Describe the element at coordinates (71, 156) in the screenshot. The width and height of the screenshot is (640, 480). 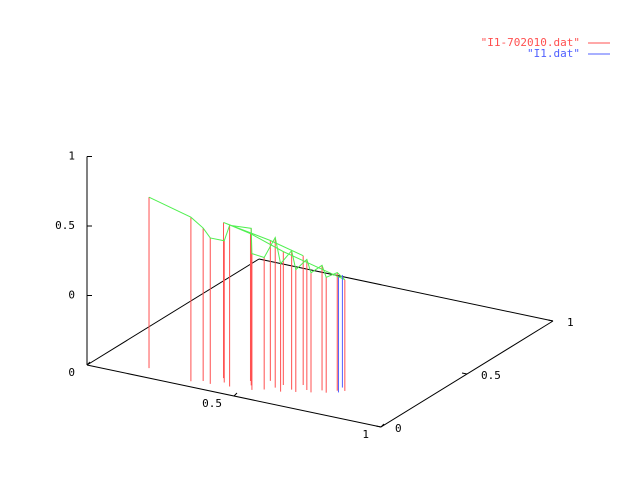
I see `z-tick-label: 1` at that location.